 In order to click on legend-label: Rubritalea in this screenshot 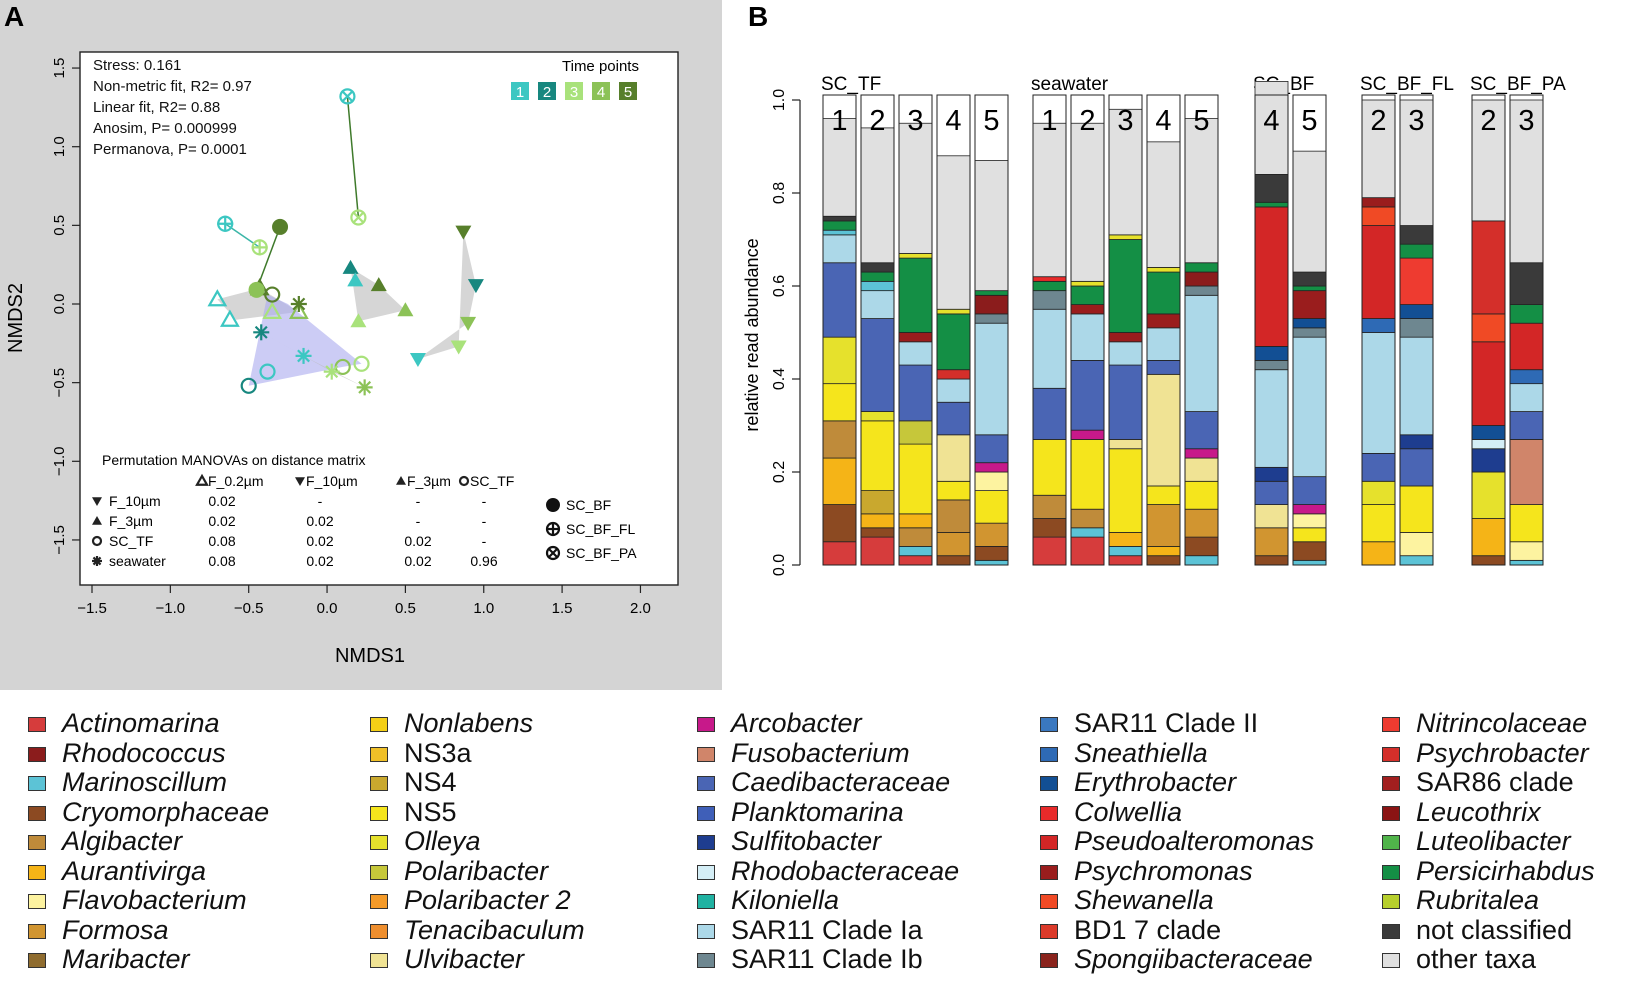, I will do `click(1478, 900)`.